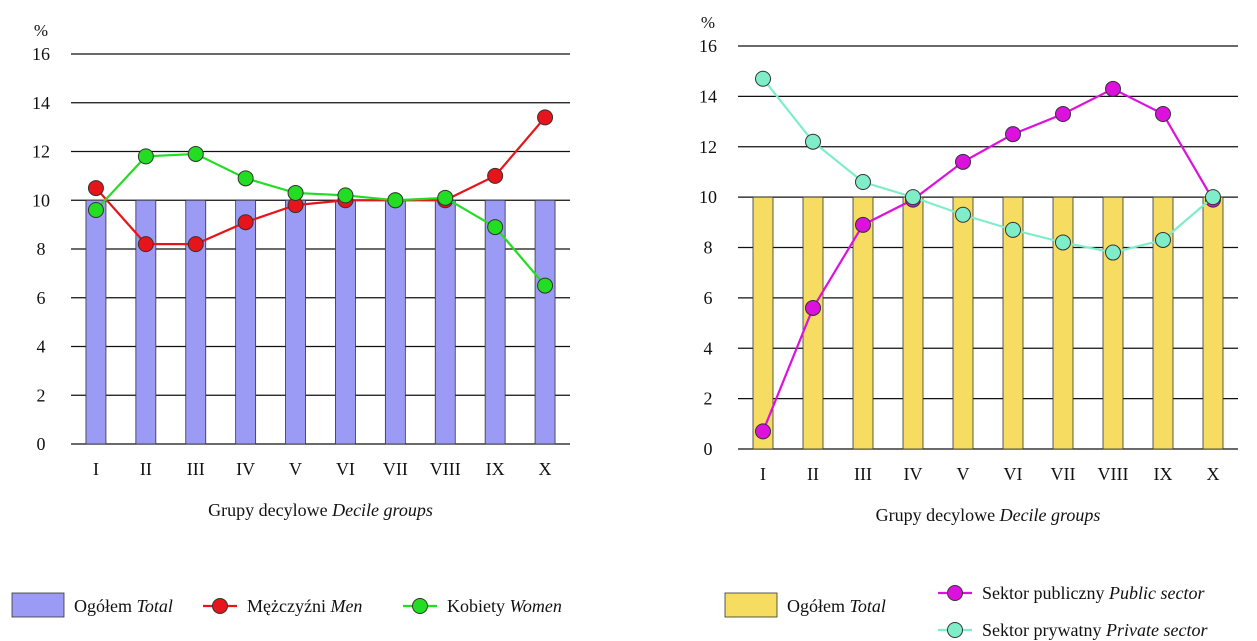 This screenshot has height=641, width=1257. What do you see at coordinates (41, 444) in the screenshot?
I see `y-tick-label: 0` at bounding box center [41, 444].